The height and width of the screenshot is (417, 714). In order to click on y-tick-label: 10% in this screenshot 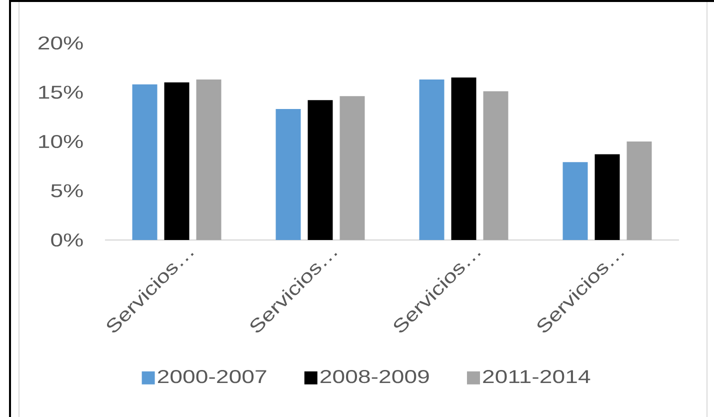, I will do `click(61, 141)`.